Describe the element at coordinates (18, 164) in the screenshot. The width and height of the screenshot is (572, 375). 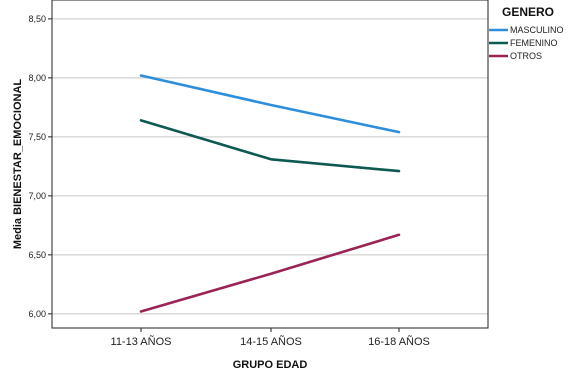
I see `y-axis-title: Media BIENESTAR_EMOCIONAL` at that location.